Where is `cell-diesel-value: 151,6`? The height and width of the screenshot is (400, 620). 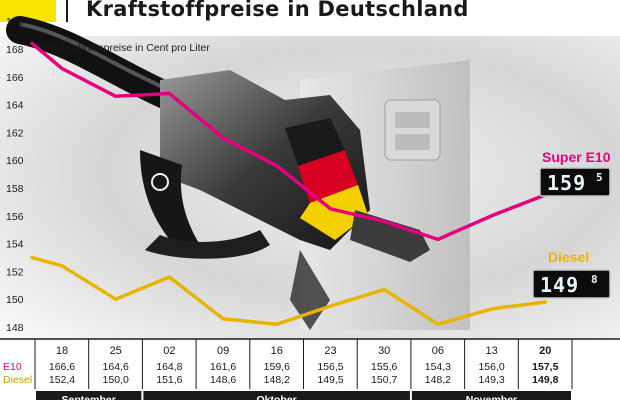
cell-diesel-value: 151,6 is located at coordinates (169, 380).